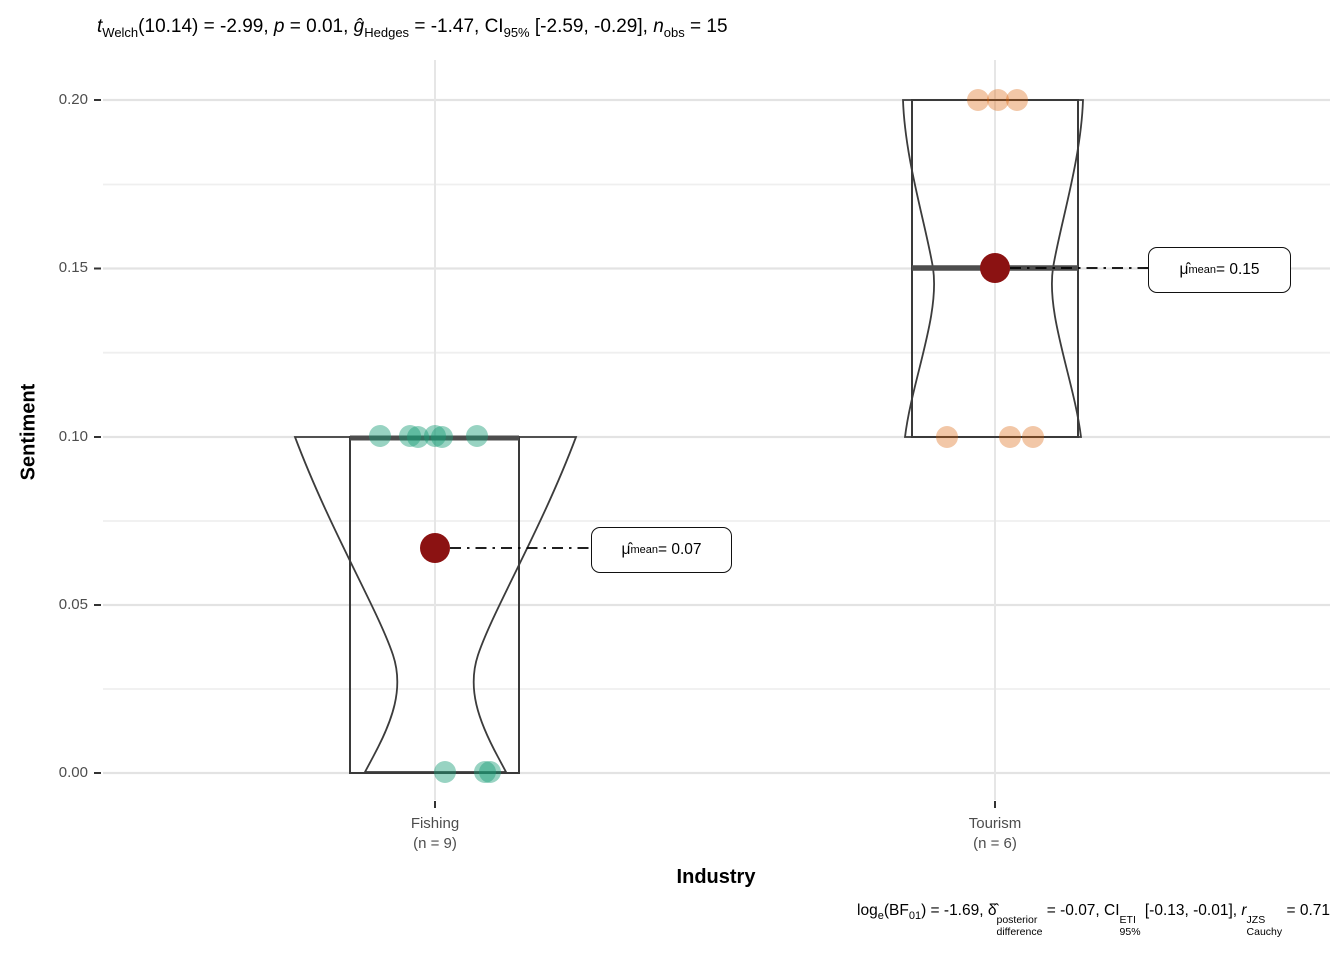  I want to click on stats-caption-part: = 0.71, so click(1306, 910).